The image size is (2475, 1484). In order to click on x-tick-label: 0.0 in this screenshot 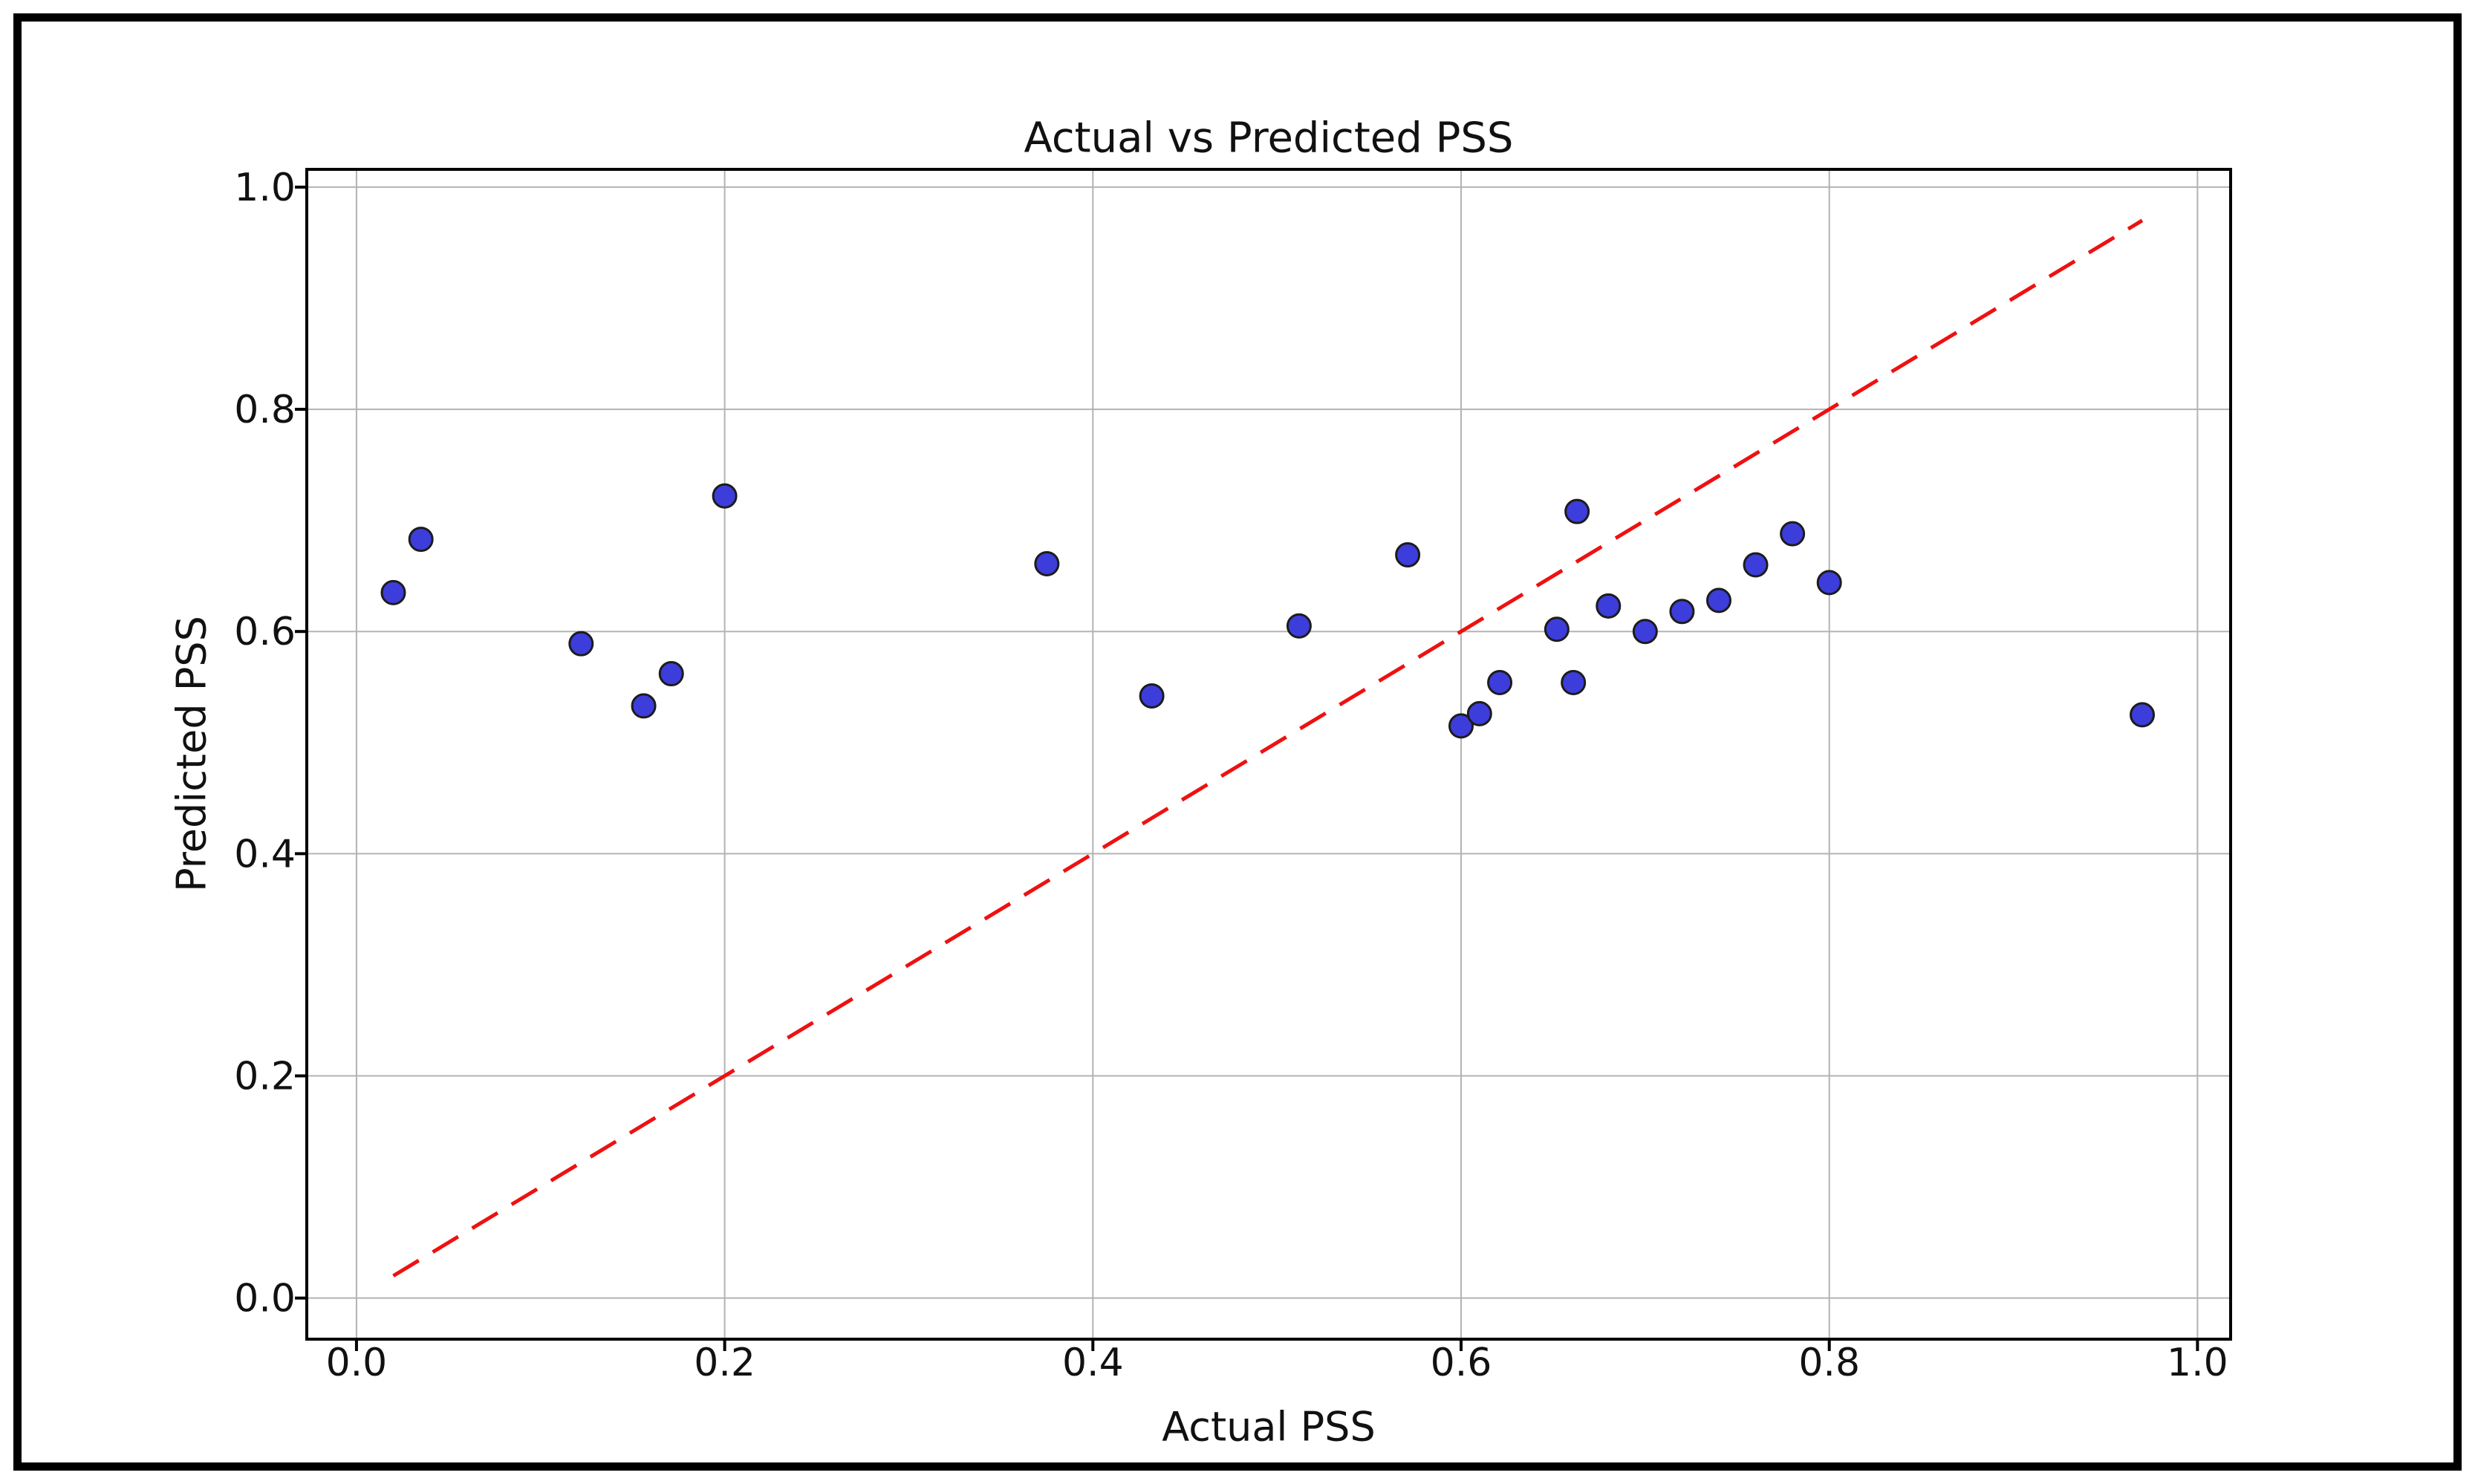, I will do `click(357, 1363)`.